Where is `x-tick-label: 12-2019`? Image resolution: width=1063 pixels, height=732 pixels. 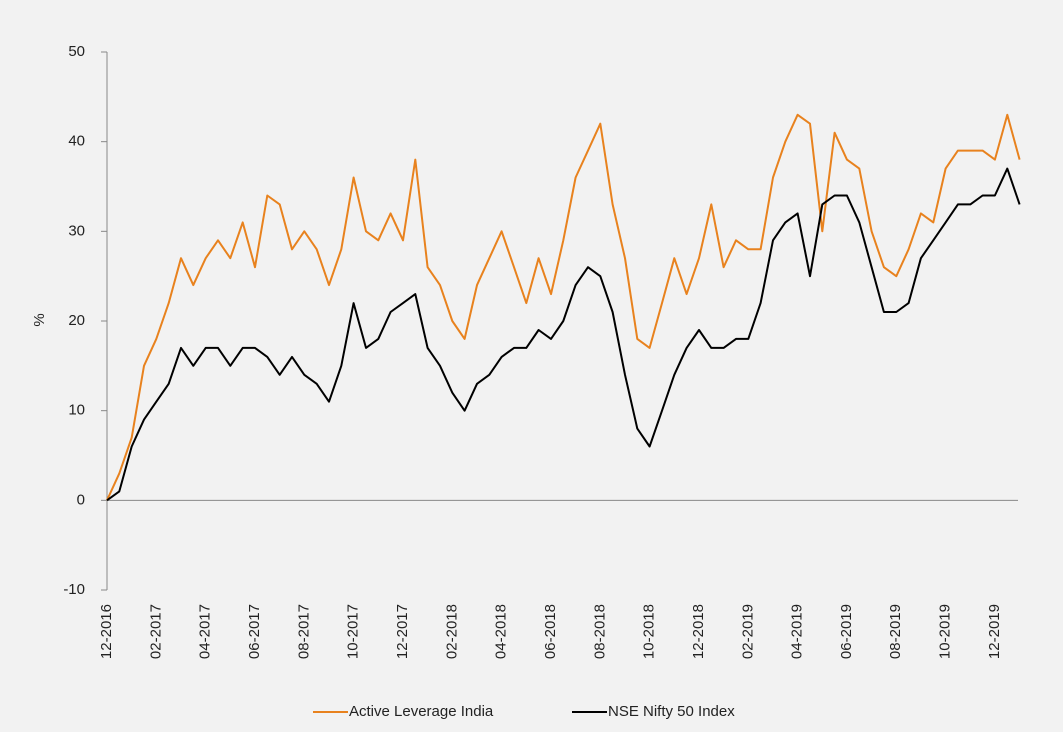 x-tick-label: 12-2019 is located at coordinates (994, 631).